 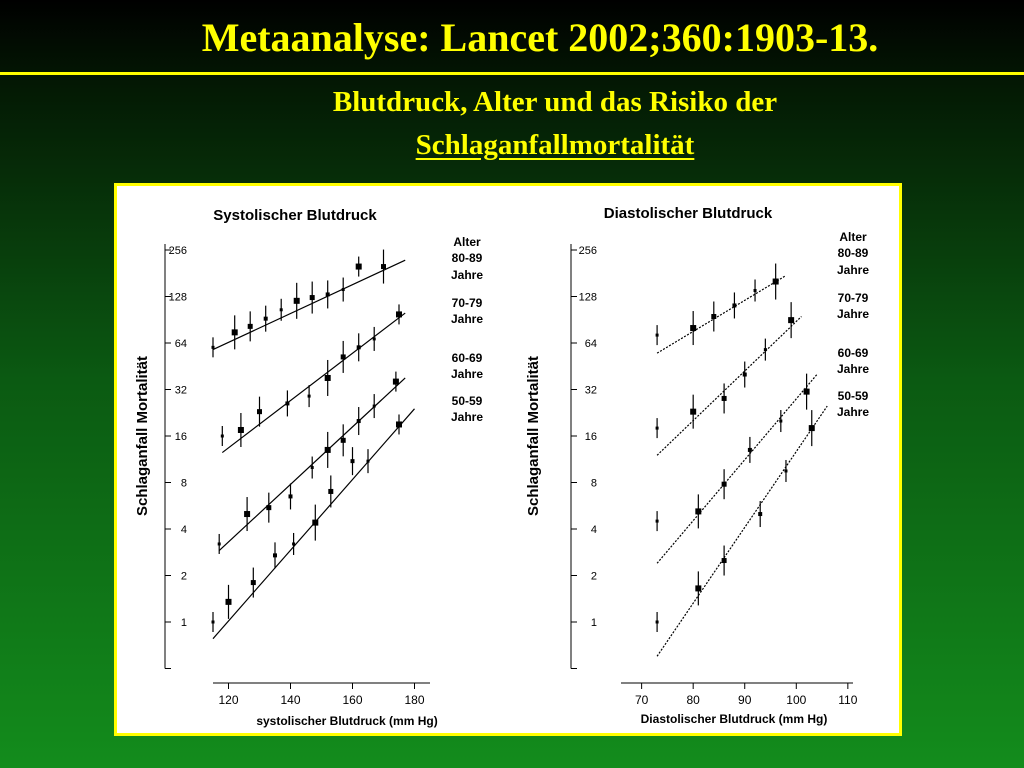 What do you see at coordinates (555, 145) in the screenshot?
I see `slide-subtitle-underlined: Schlaganfallmortalität` at bounding box center [555, 145].